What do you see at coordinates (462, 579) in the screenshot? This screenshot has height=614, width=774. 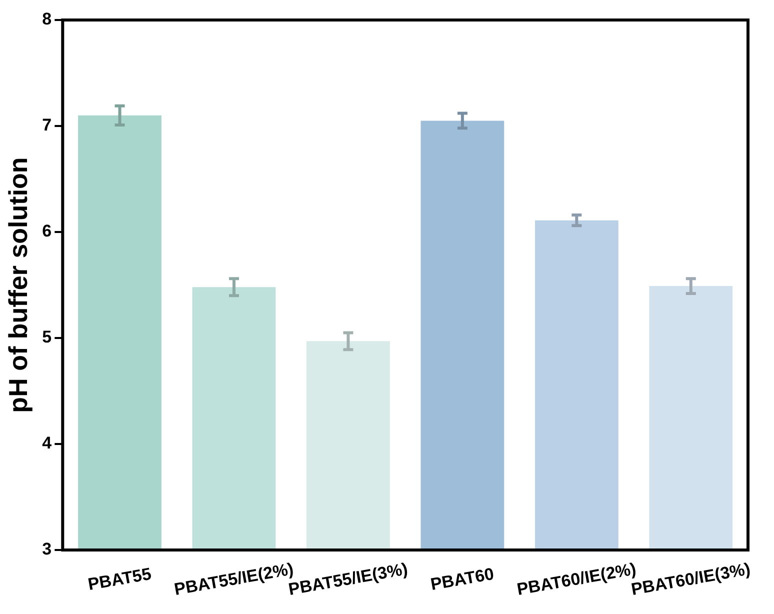 I see `x-tick-label: PBAT60` at bounding box center [462, 579].